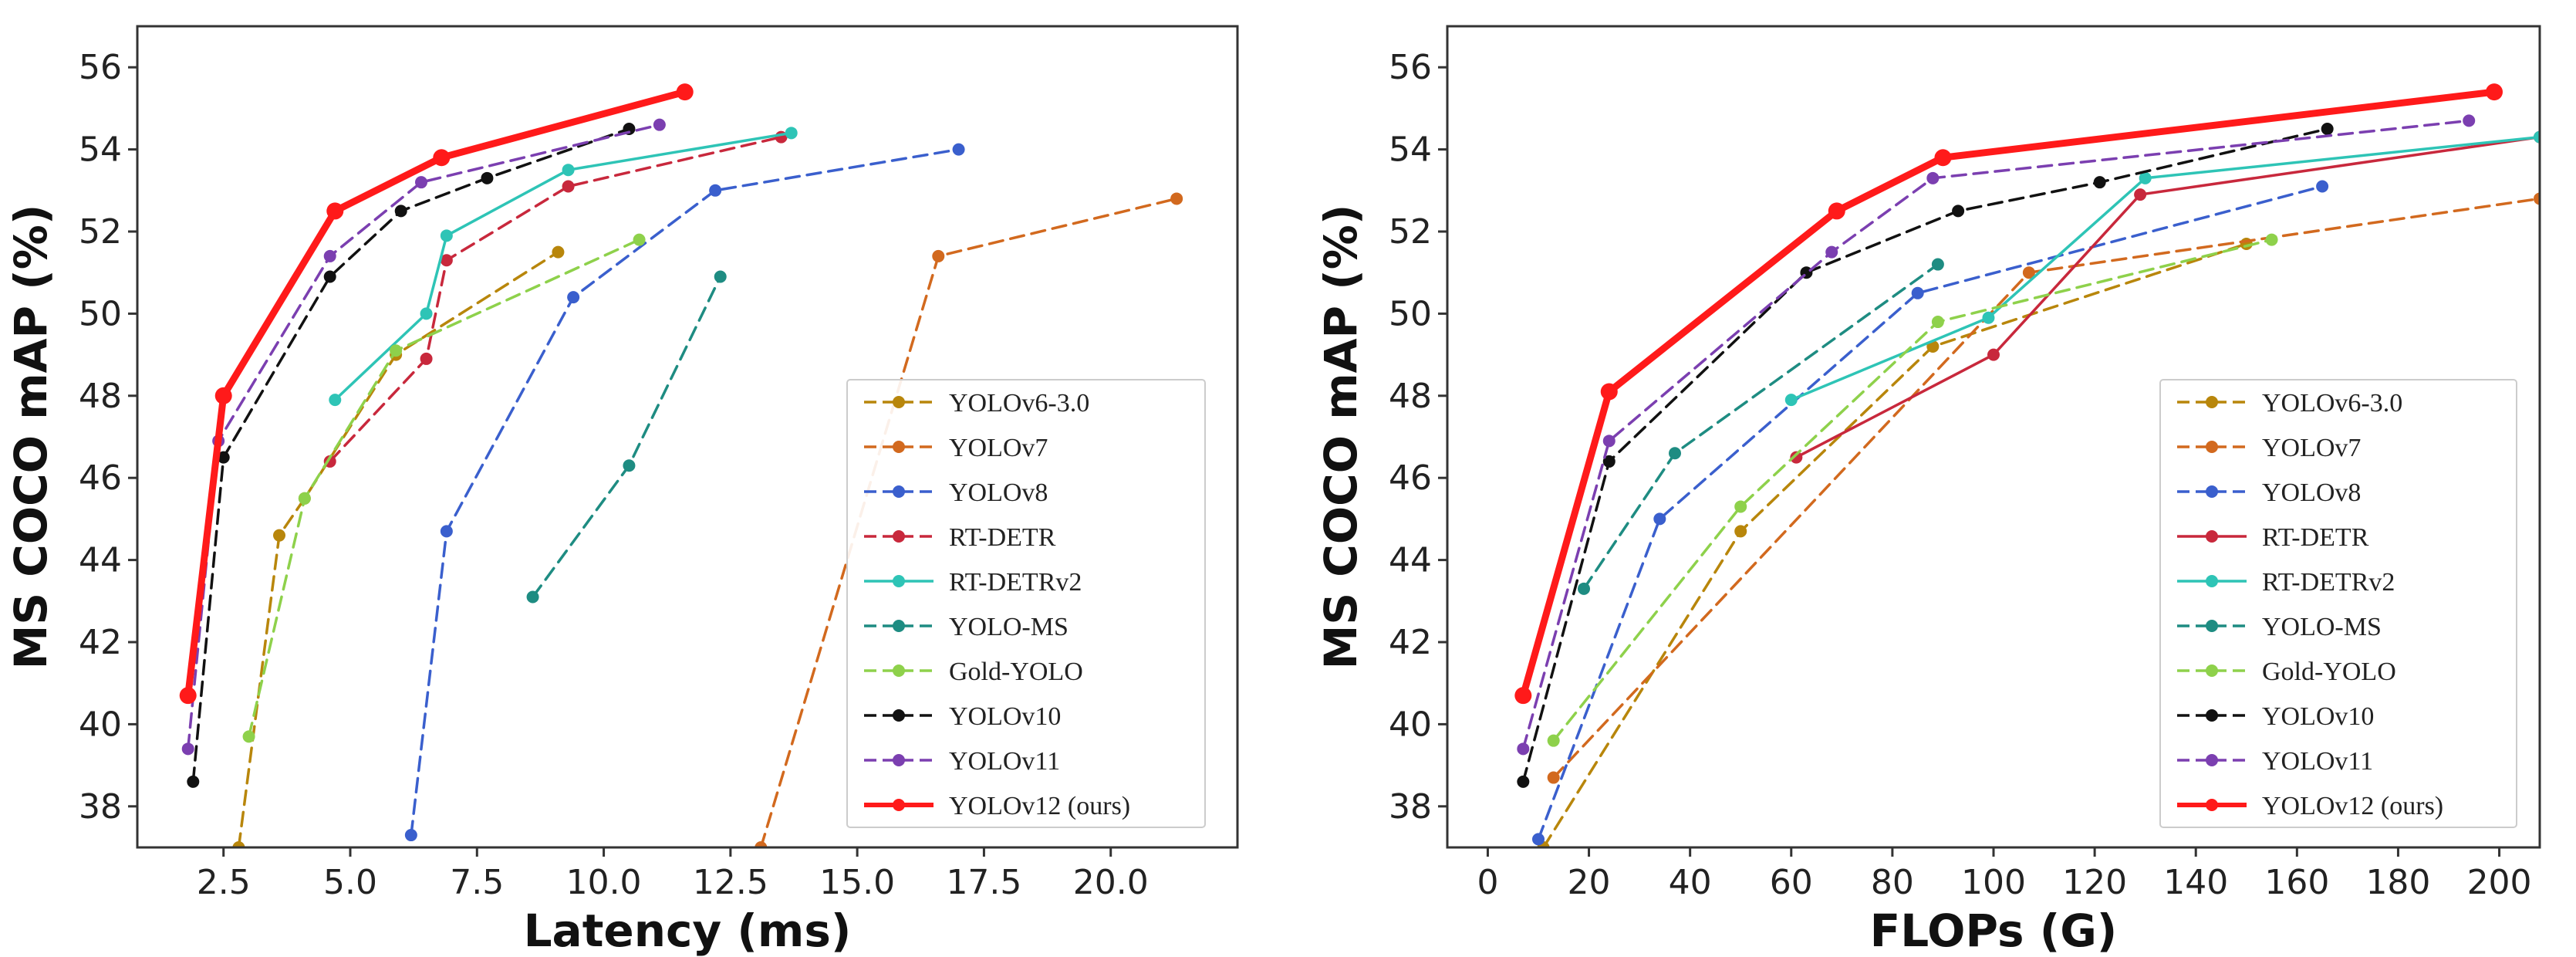 This screenshot has width=2576, height=957. I want to click on x-axis-label: FLOPs (G), so click(1994, 931).